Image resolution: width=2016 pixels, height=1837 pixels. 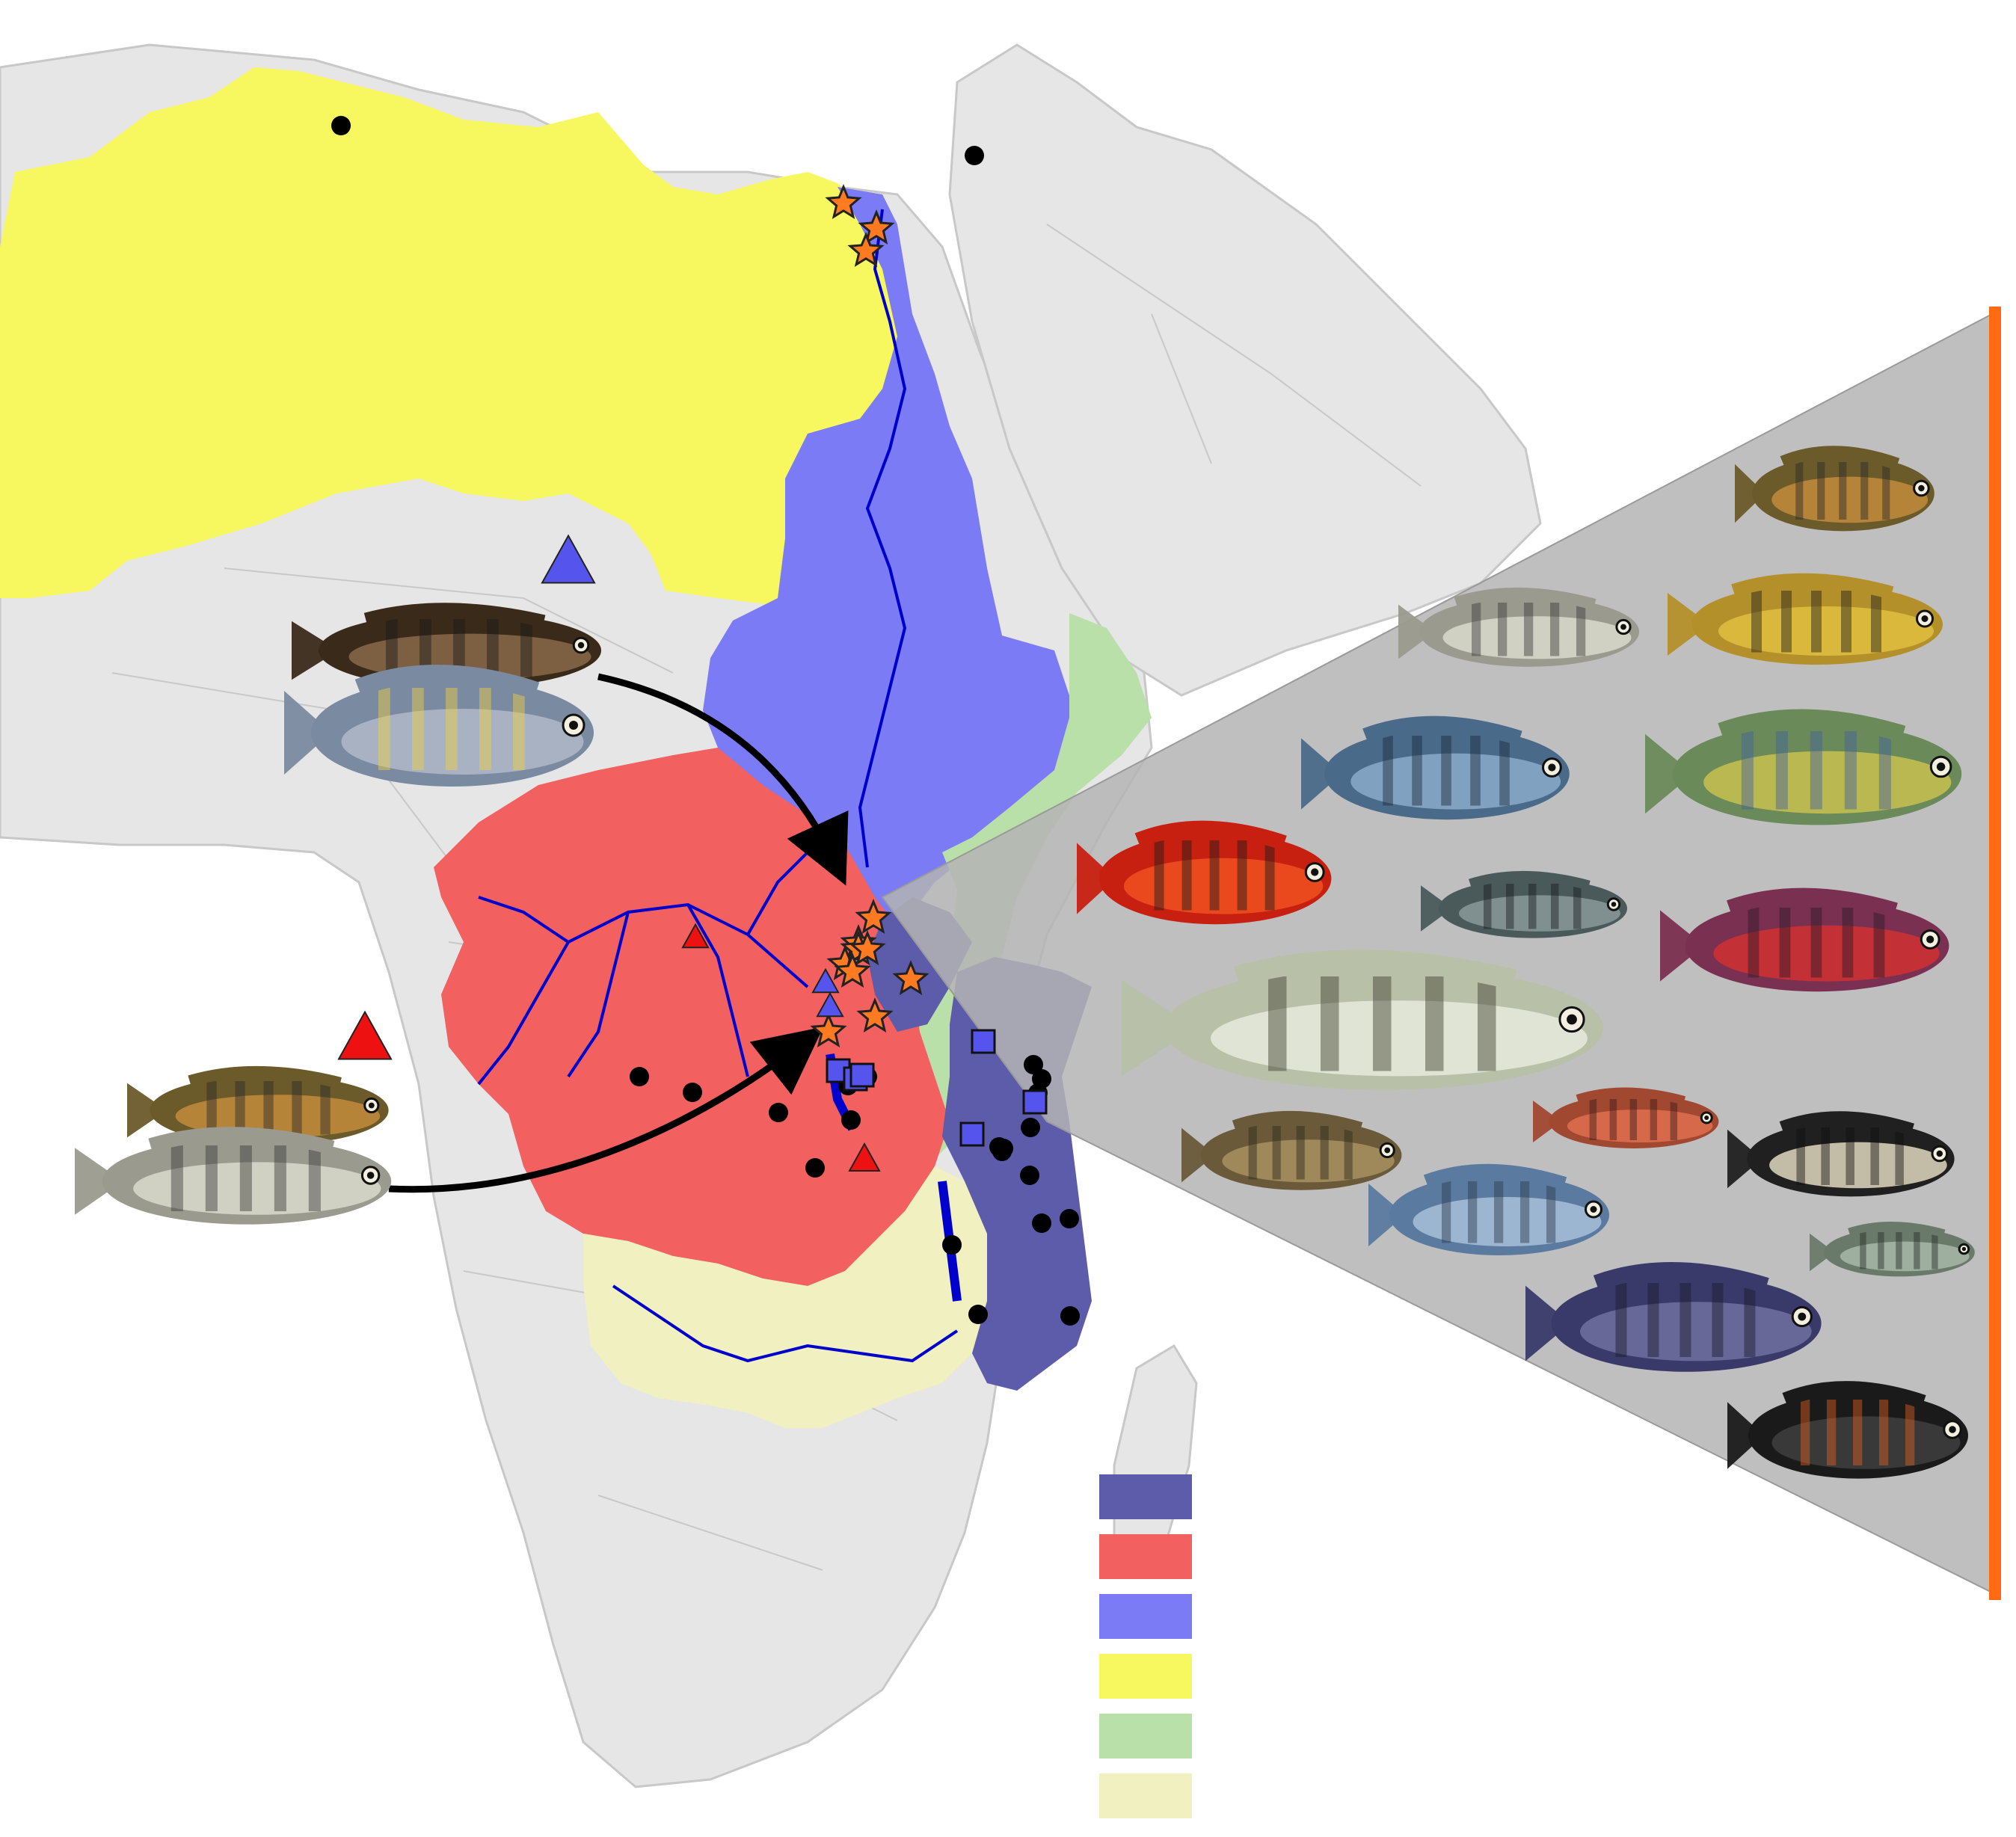 I want to click on sahara-region, so click(x=452, y=336).